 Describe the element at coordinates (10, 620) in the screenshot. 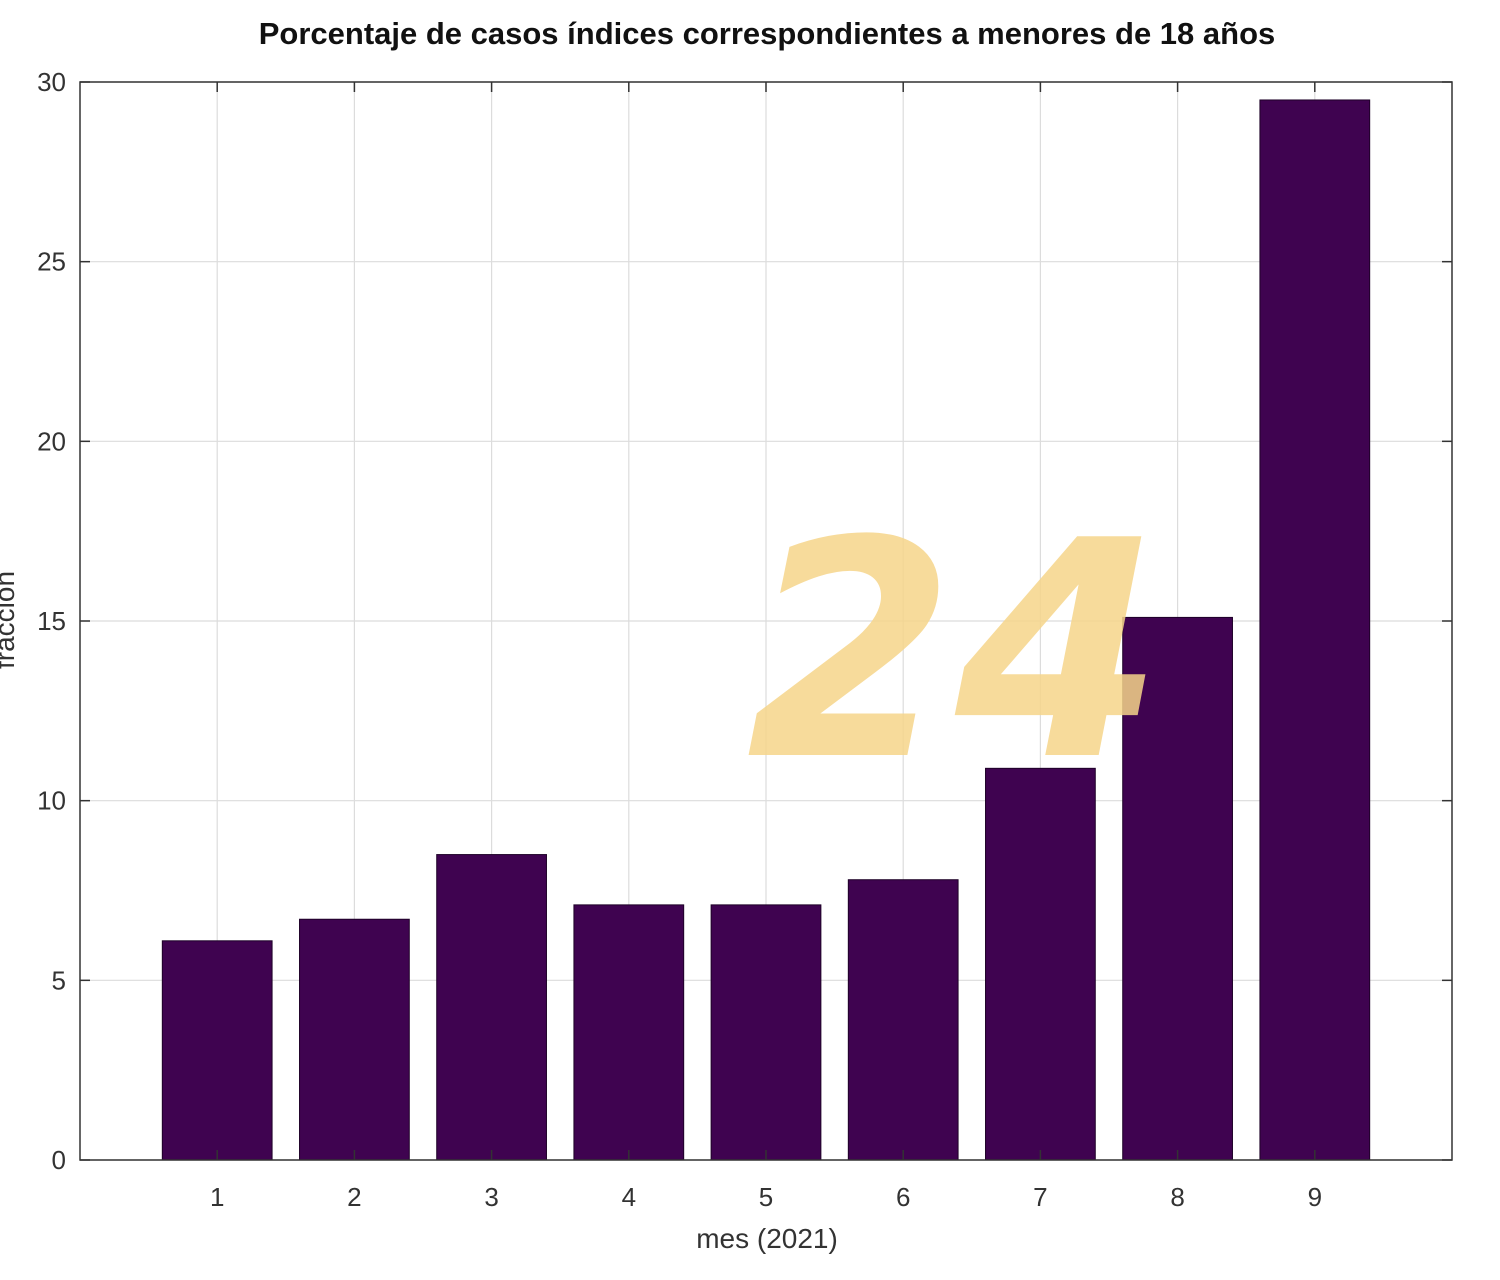

I see `y-axis-label: fracción` at that location.